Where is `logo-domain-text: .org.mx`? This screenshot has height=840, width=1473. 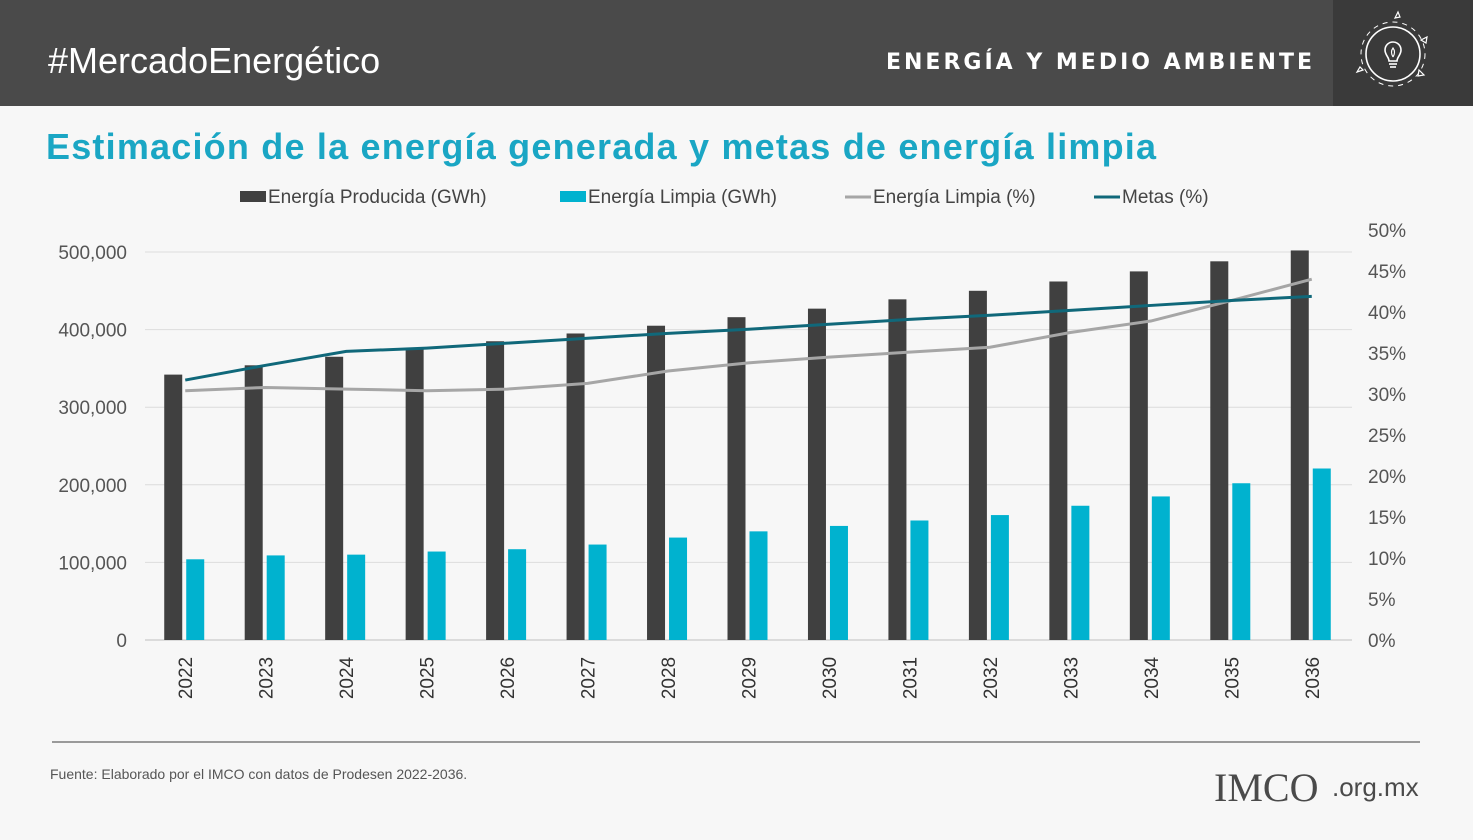 logo-domain-text: .org.mx is located at coordinates (1375, 787).